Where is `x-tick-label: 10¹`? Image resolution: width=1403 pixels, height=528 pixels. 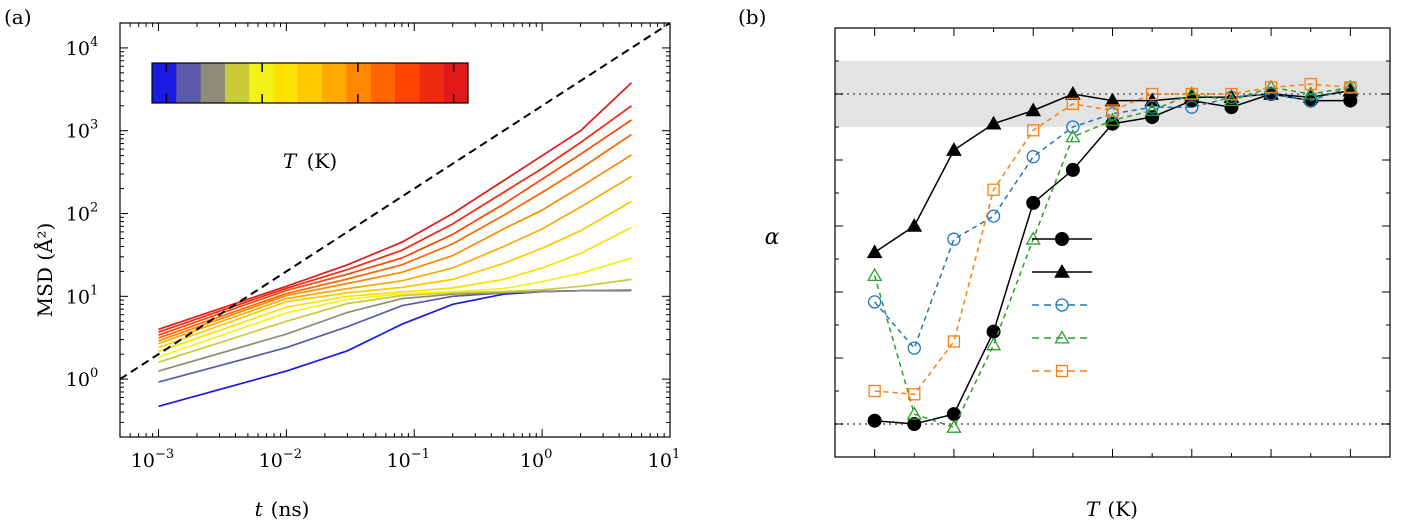
x-tick-label: 10¹ is located at coordinates (664, 459).